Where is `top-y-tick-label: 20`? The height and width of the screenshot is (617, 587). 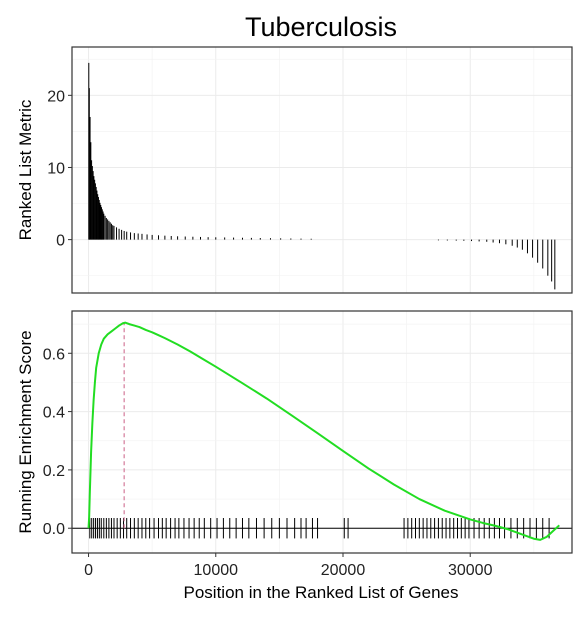
top-y-tick-label: 20 is located at coordinates (56, 96).